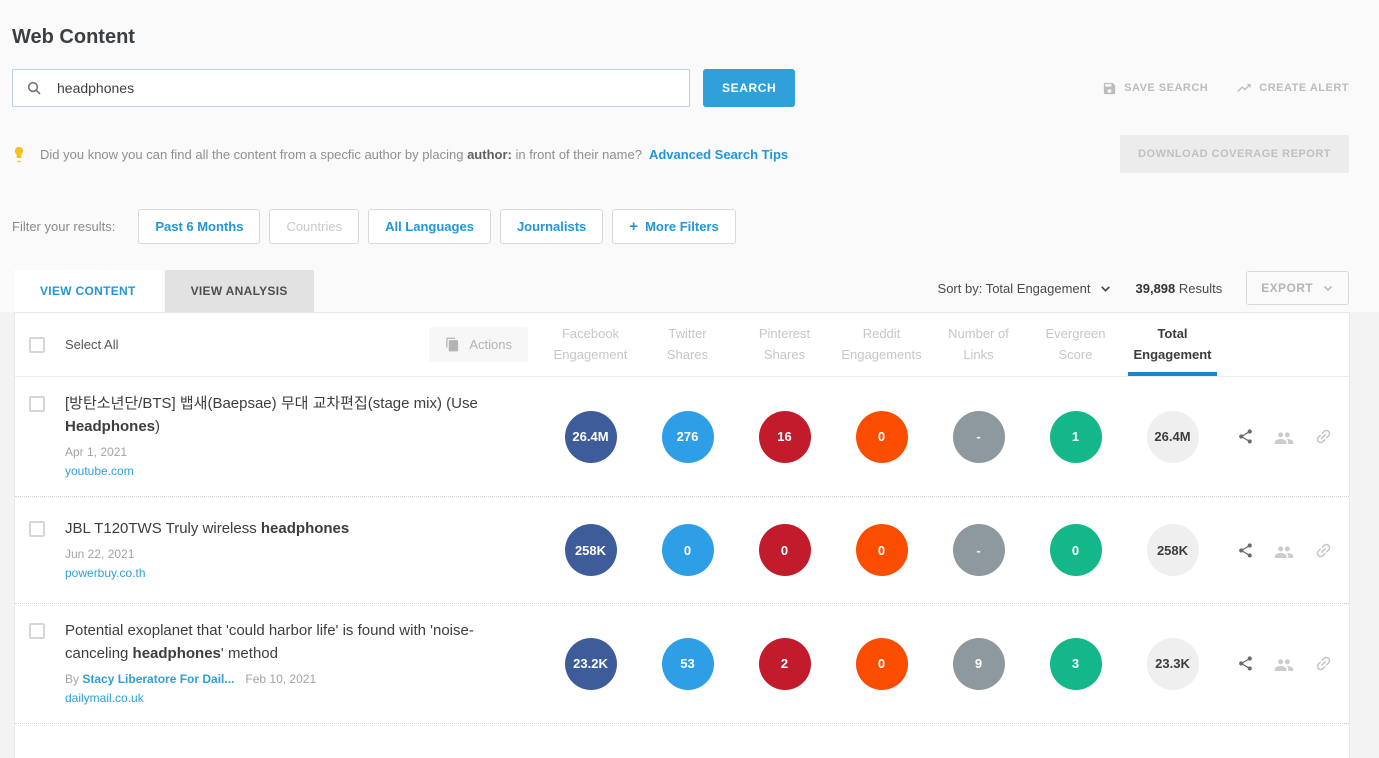 The height and width of the screenshot is (758, 1379). I want to click on actions-button: Actions, so click(478, 344).